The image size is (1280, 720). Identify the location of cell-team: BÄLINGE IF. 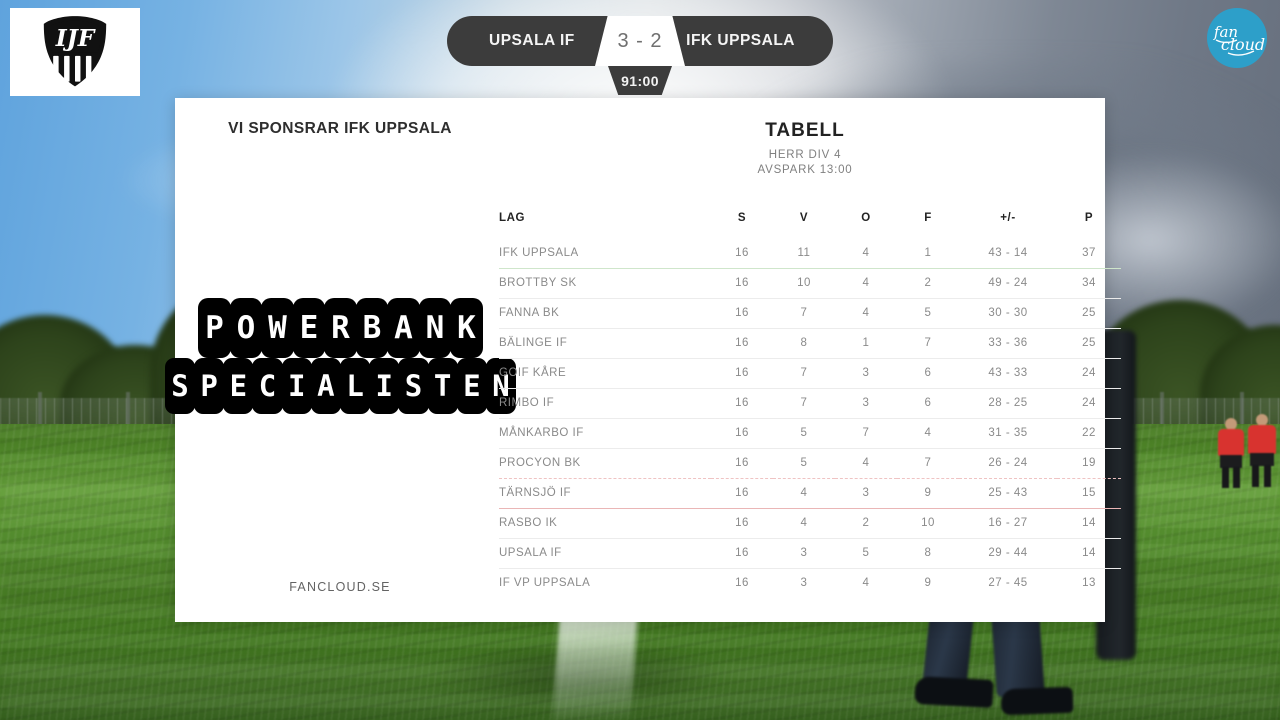
(605, 343).